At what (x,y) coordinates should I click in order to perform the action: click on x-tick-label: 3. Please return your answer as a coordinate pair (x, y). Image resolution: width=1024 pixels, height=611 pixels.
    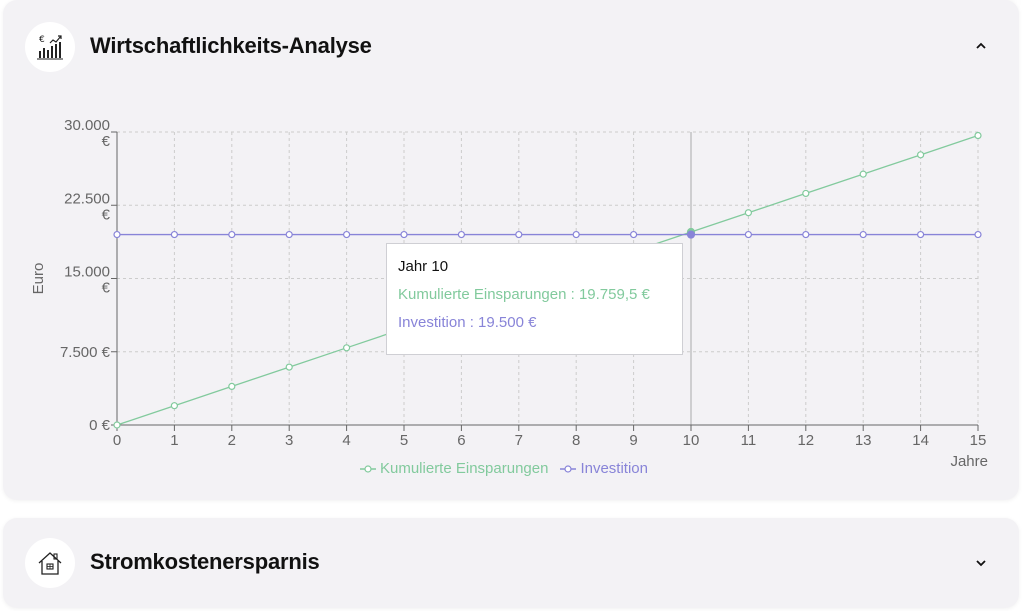
    Looking at the image, I should click on (289, 440).